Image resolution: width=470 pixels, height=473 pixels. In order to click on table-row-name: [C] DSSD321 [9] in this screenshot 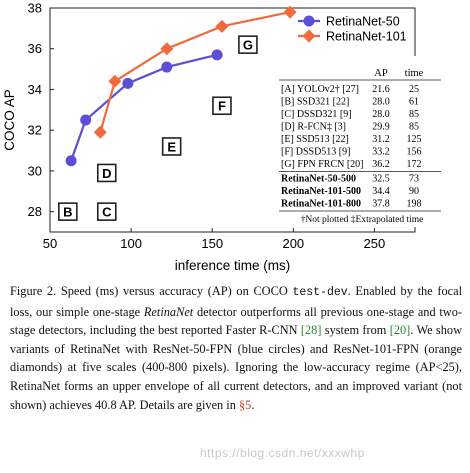, I will do `click(316, 114)`.